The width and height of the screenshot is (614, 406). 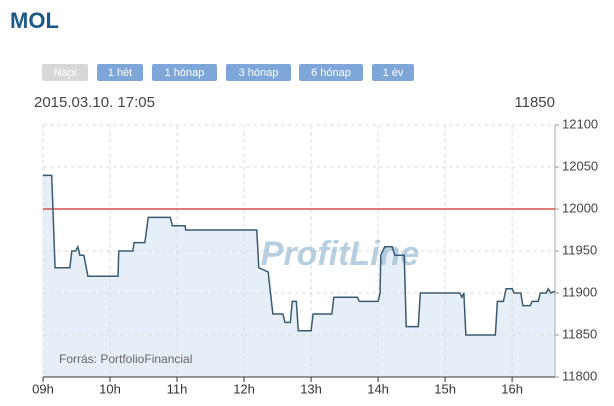 I want to click on y-tick-label: 11850, so click(x=579, y=333).